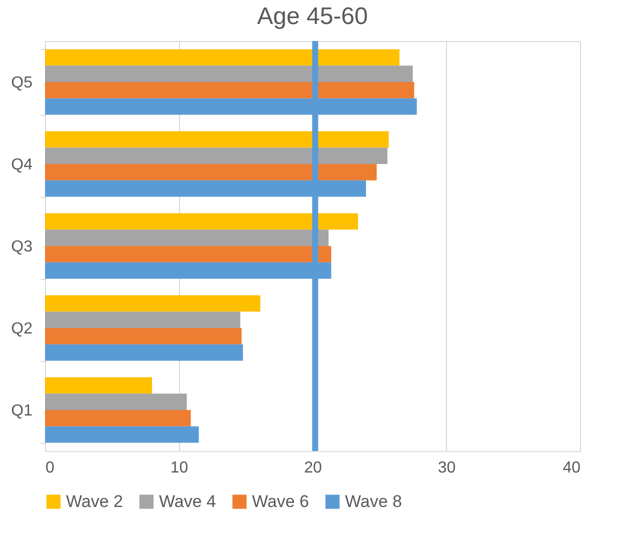 The image size is (628, 542). What do you see at coordinates (22, 83) in the screenshot?
I see `y-tick-label: Q5` at bounding box center [22, 83].